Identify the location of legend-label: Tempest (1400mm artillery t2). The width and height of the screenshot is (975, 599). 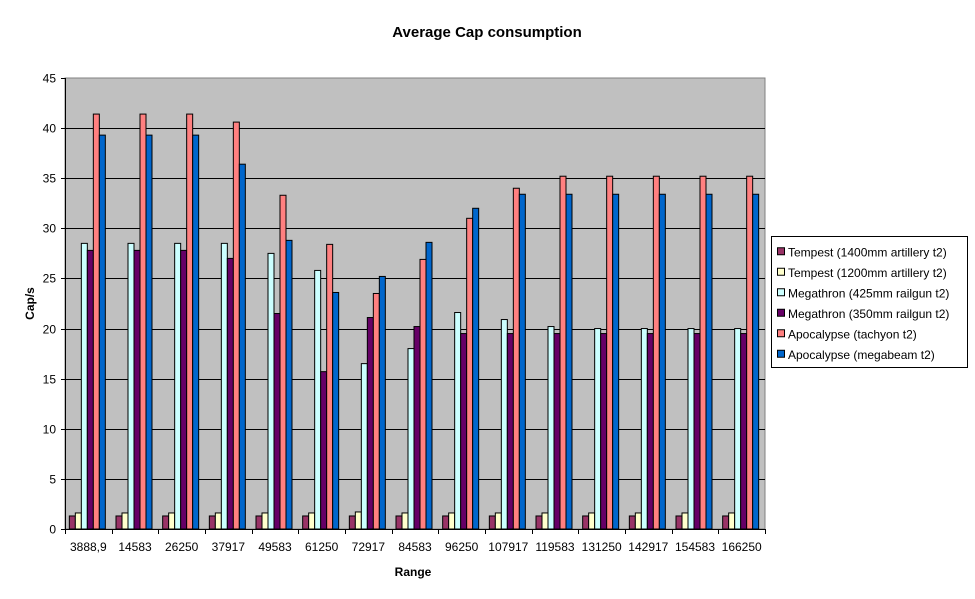
(867, 252).